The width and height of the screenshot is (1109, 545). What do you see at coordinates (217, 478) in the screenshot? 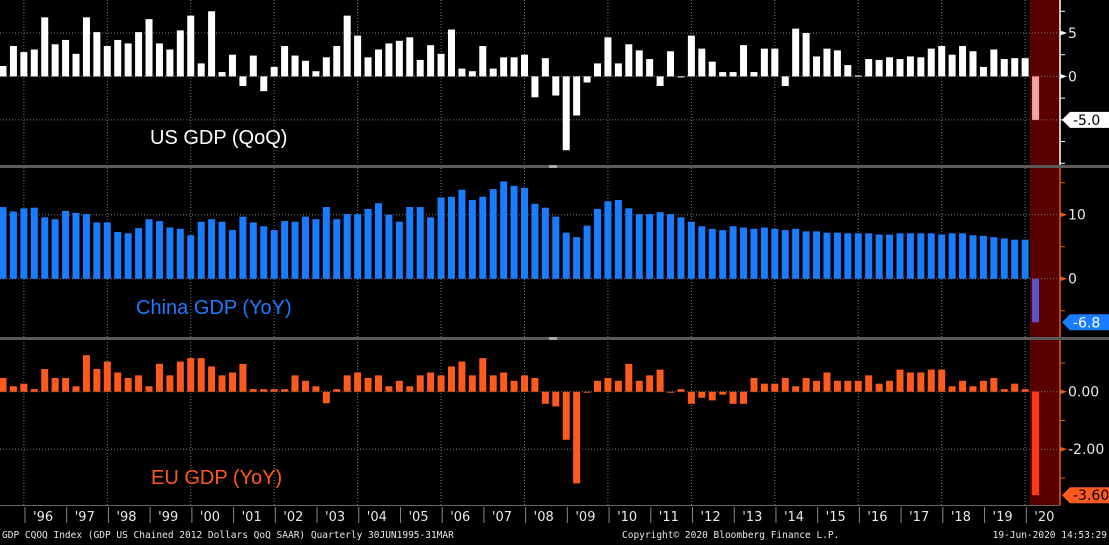
I see `eu-gdp-title: EU GDP (YoY)` at bounding box center [217, 478].